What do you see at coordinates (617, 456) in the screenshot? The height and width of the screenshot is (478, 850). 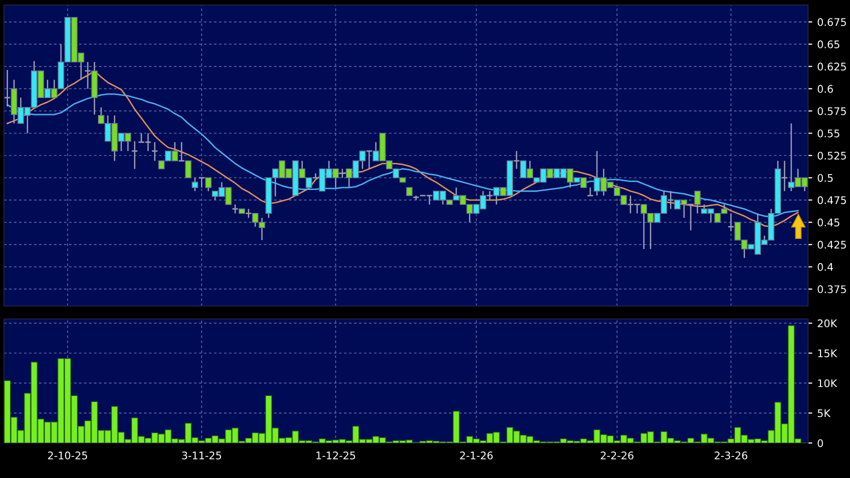 I see `x-tick-label: 2-2-26` at bounding box center [617, 456].